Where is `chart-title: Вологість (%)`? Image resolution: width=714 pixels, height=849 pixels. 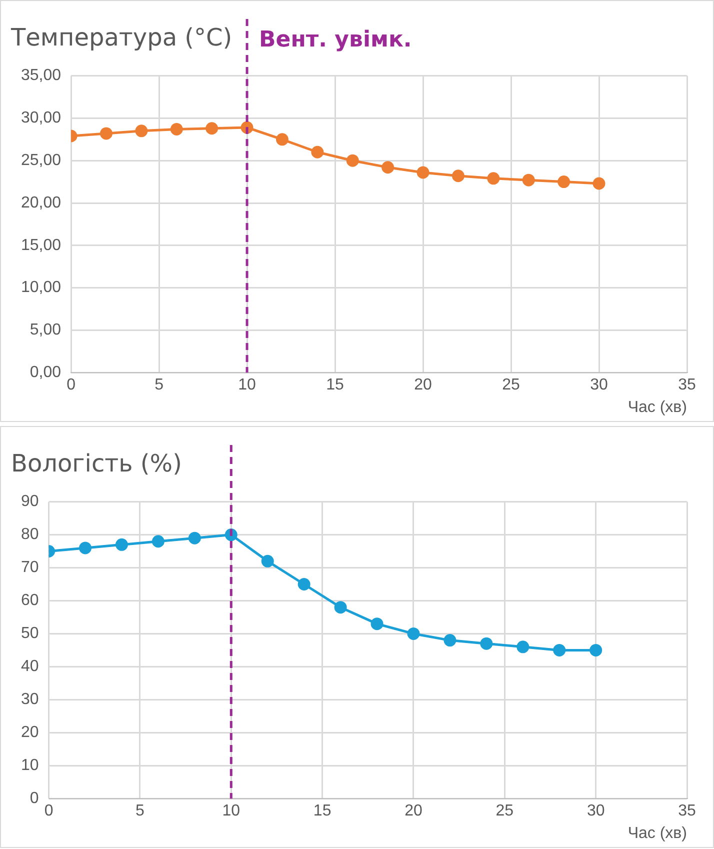
chart-title: Вологість (%) is located at coordinates (96, 464).